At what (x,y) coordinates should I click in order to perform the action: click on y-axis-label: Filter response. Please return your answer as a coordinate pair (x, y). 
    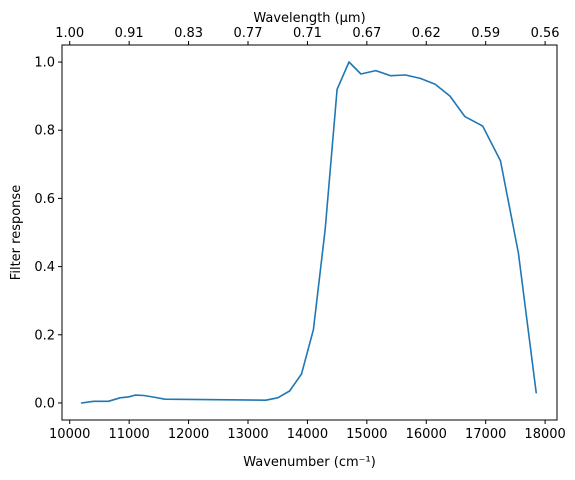
    Looking at the image, I should click on (16, 232).